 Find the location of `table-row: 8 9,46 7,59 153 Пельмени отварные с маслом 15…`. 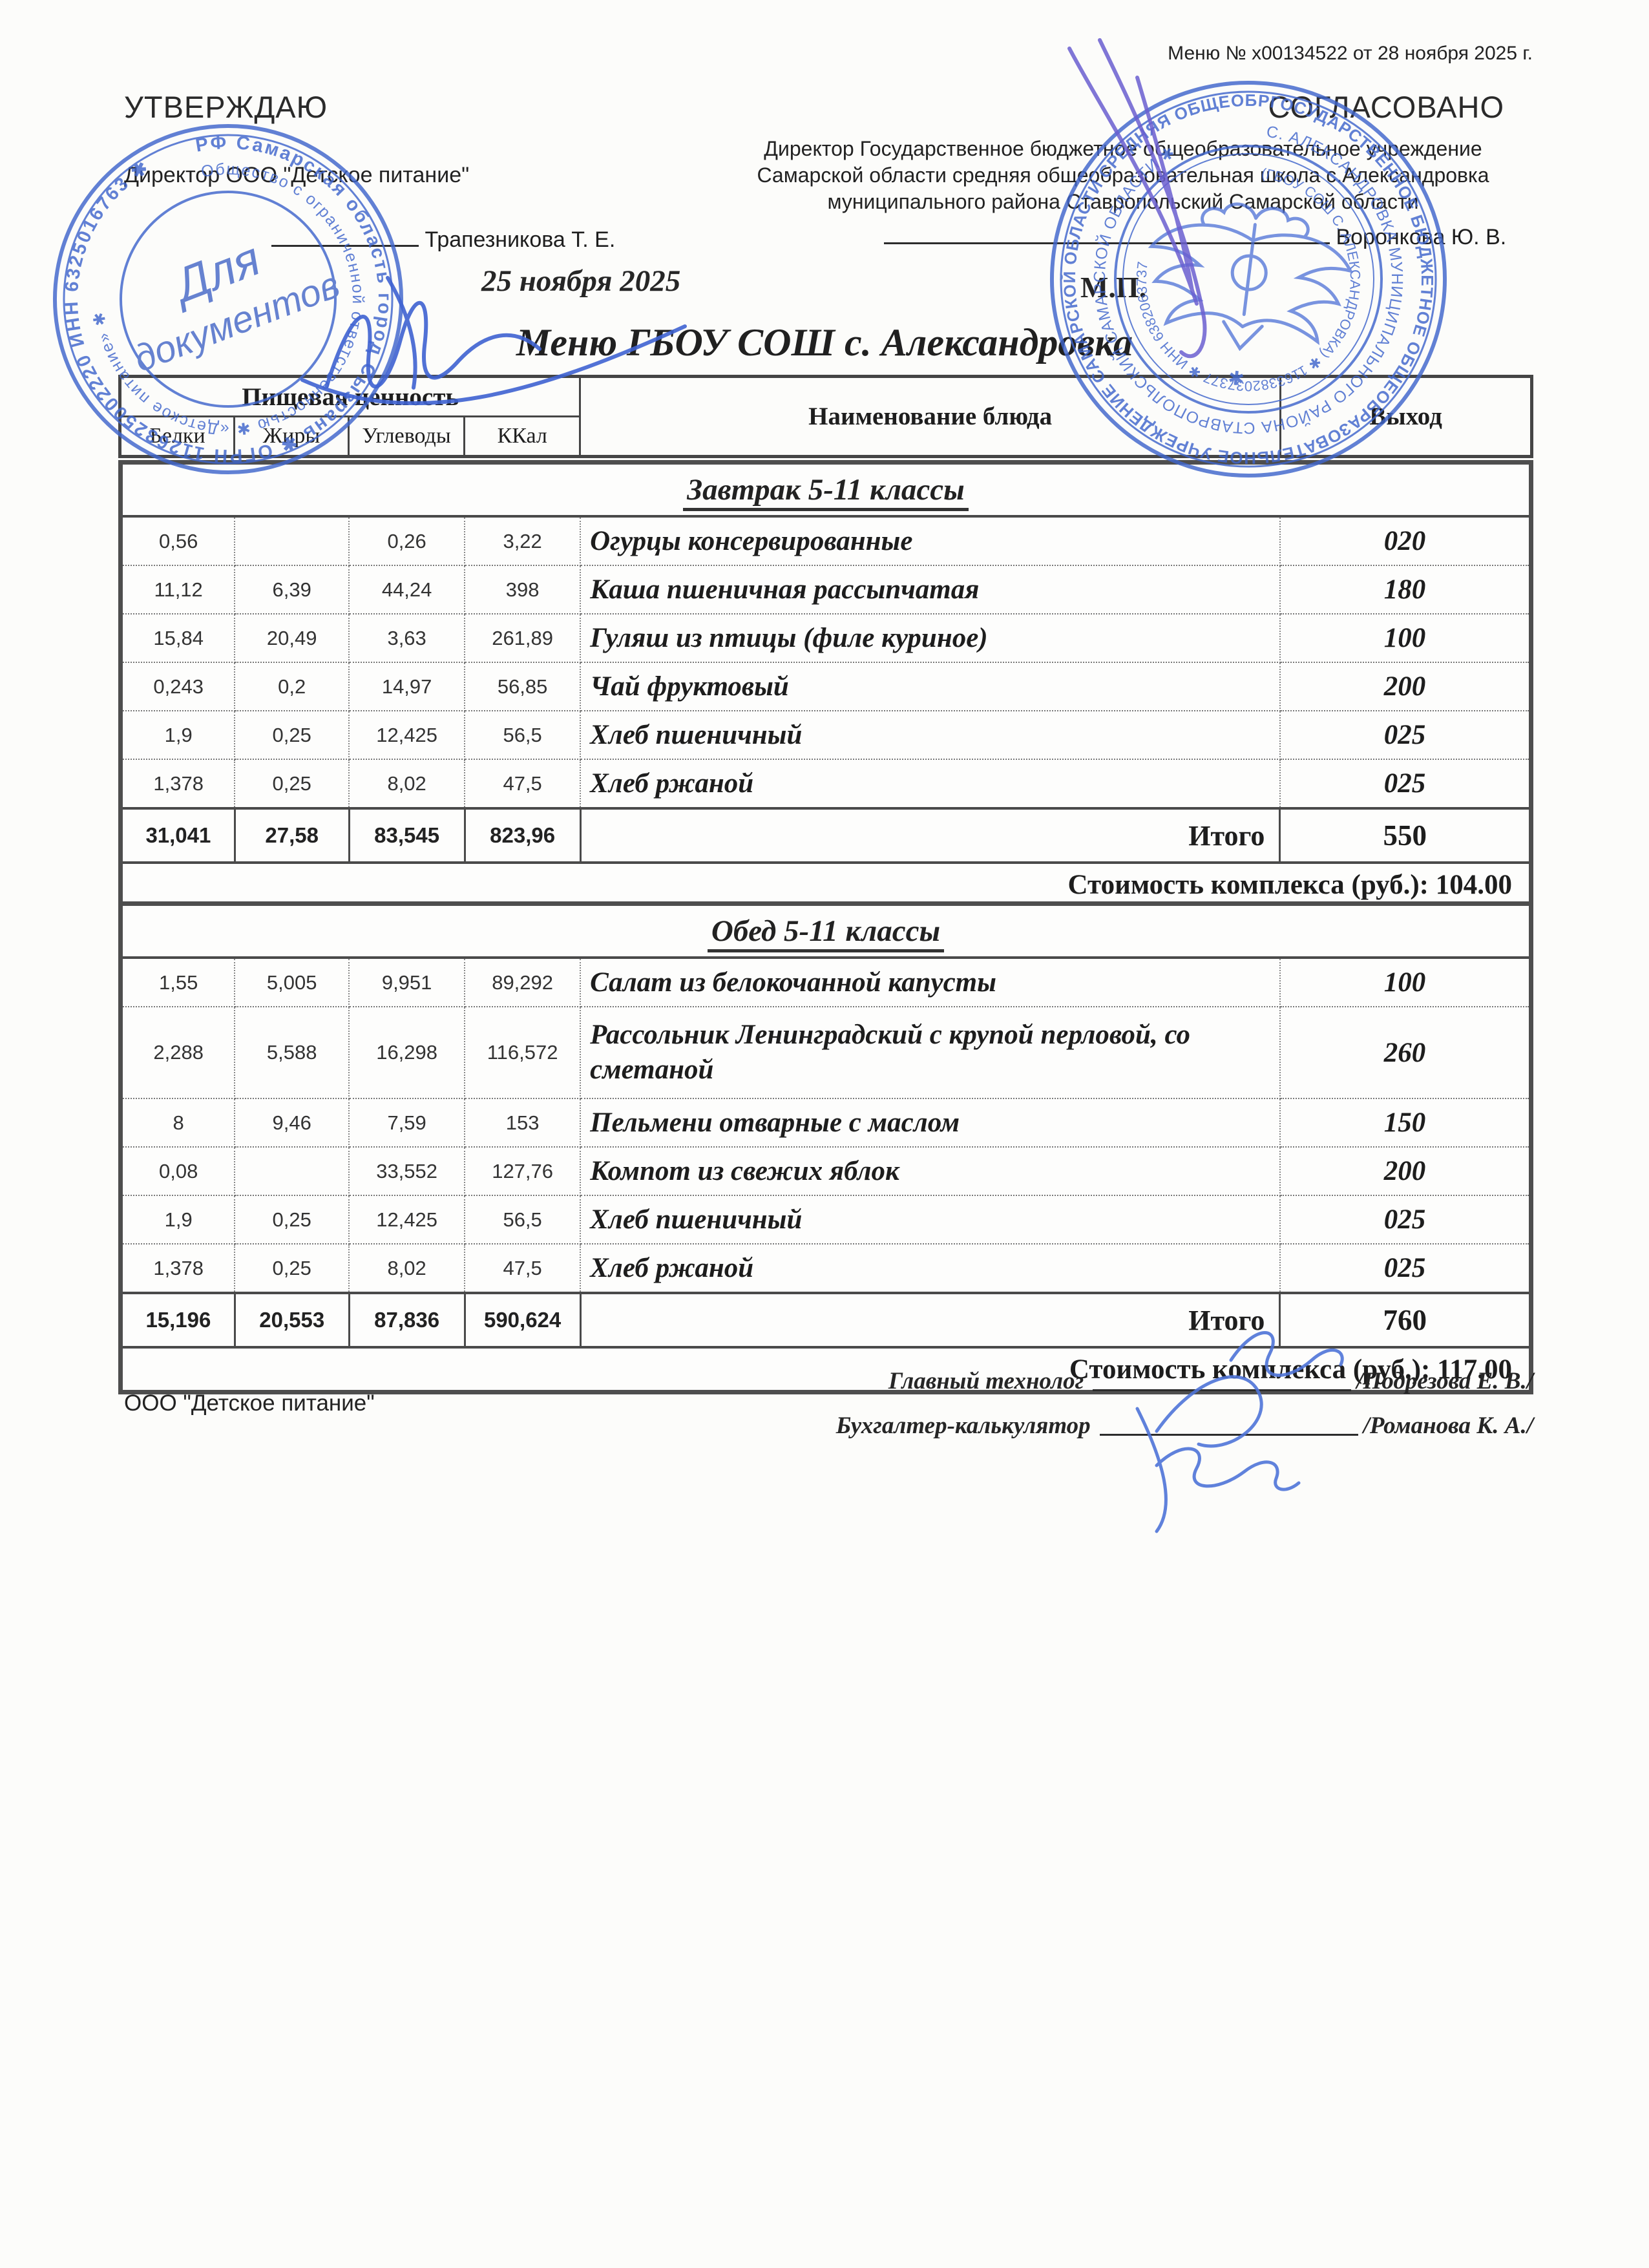

table-row: 8 9,46 7,59 153 Пельмени отварные с маслом 15… is located at coordinates (825, 1123).